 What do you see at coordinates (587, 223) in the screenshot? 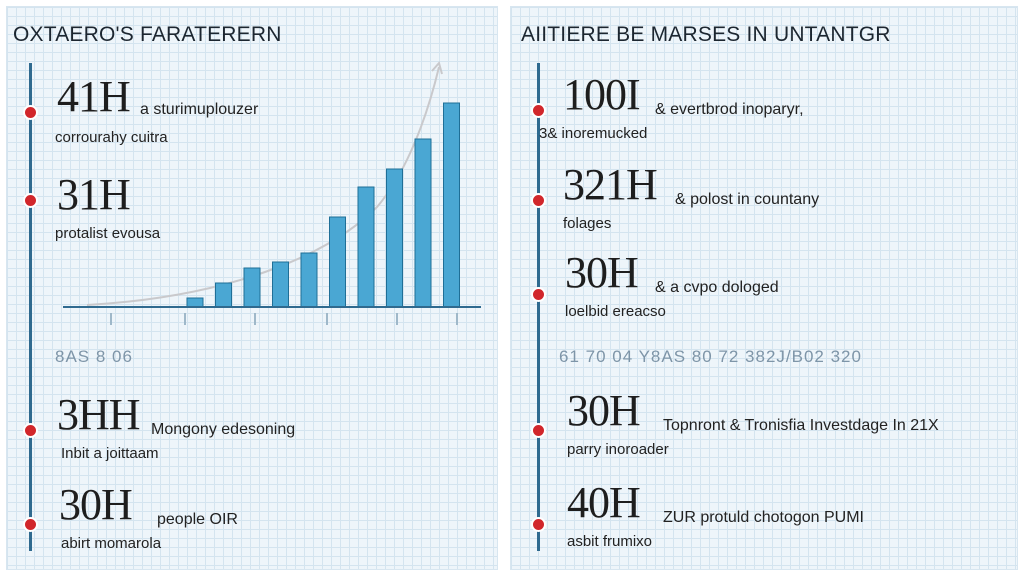
I see `right-stat-2-sublabel: folages` at bounding box center [587, 223].